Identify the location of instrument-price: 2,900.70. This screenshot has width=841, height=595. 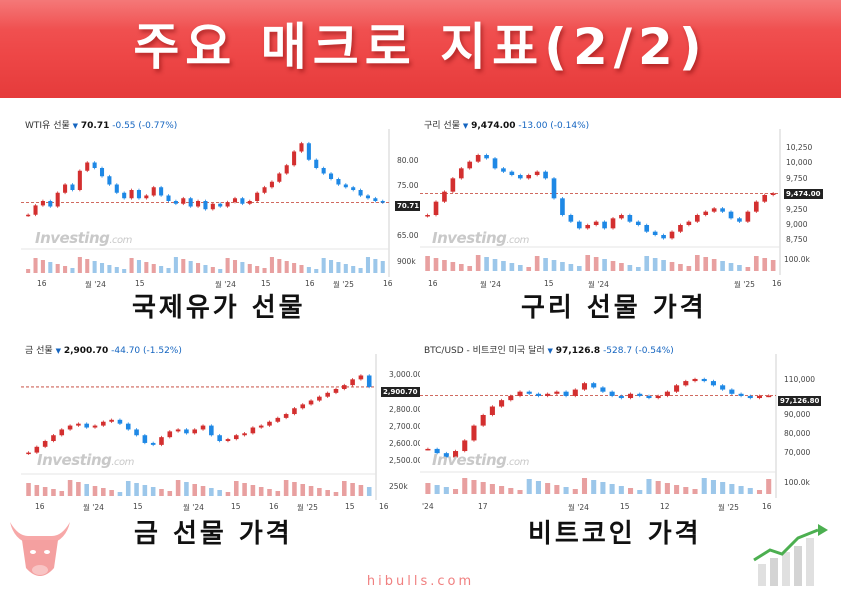
(86, 351).